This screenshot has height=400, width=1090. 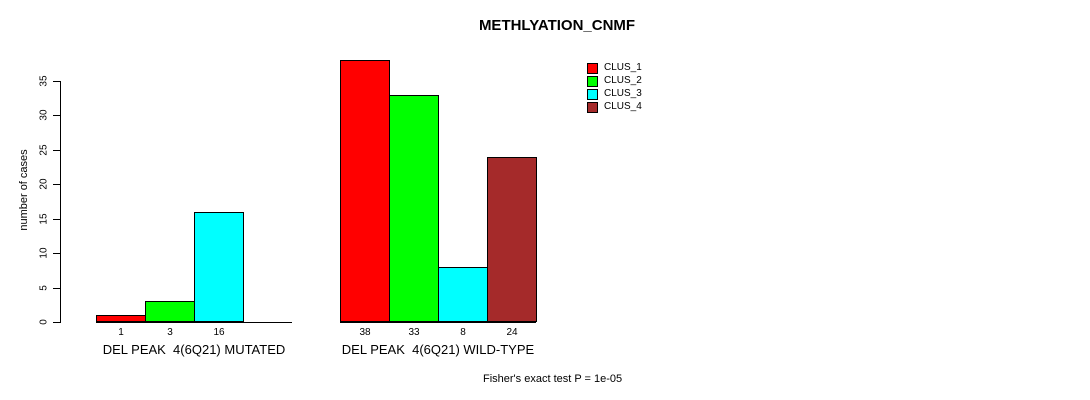 What do you see at coordinates (557, 25) in the screenshot?
I see `chart-title: METHLYATION_CNMF` at bounding box center [557, 25].